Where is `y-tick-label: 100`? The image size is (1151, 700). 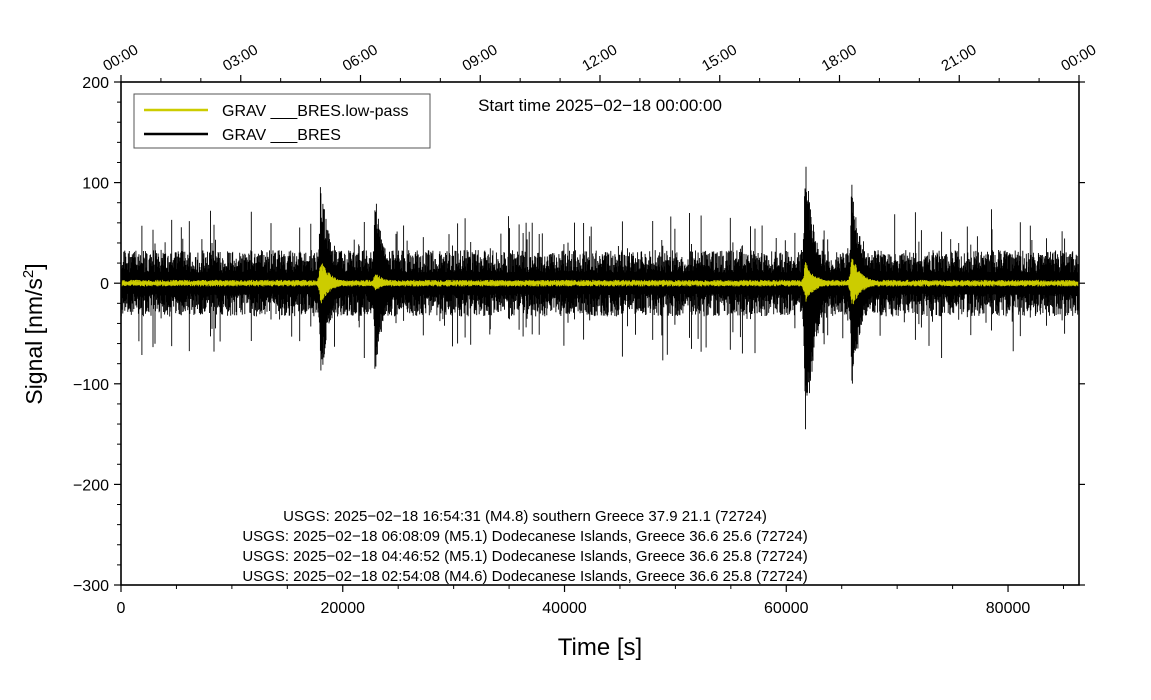 y-tick-label: 100 is located at coordinates (95, 184).